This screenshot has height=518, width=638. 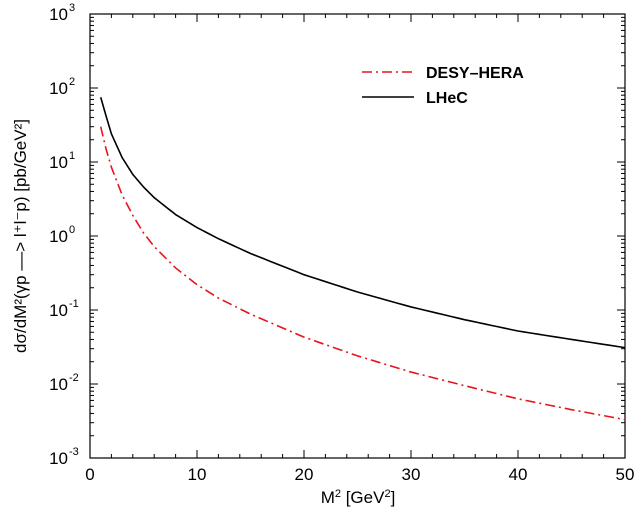 What do you see at coordinates (72, 156) in the screenshot?
I see `y-tick-exponent: 1` at bounding box center [72, 156].